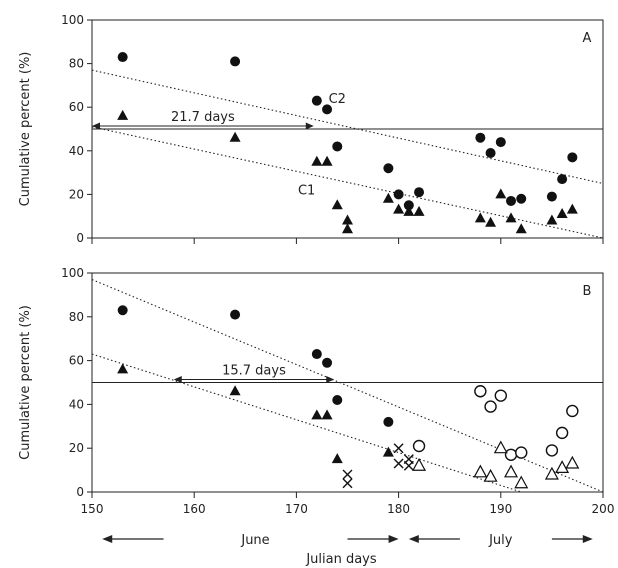  What do you see at coordinates (306, 190) in the screenshot?
I see `series-label-c1: C1` at bounding box center [306, 190].